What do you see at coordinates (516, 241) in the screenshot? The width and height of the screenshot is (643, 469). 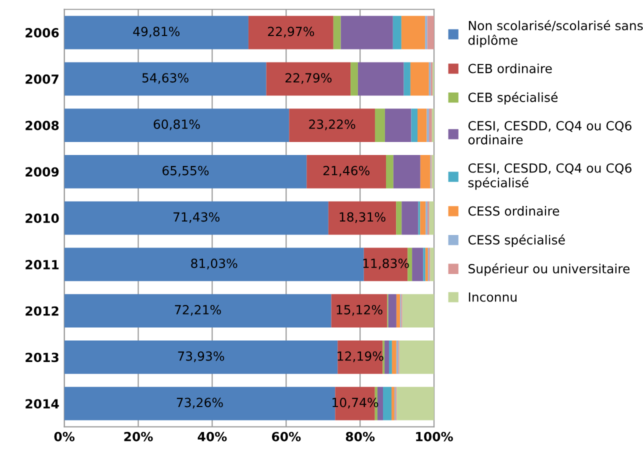 I see `legend-label: CESS spécialisé` at bounding box center [516, 241].